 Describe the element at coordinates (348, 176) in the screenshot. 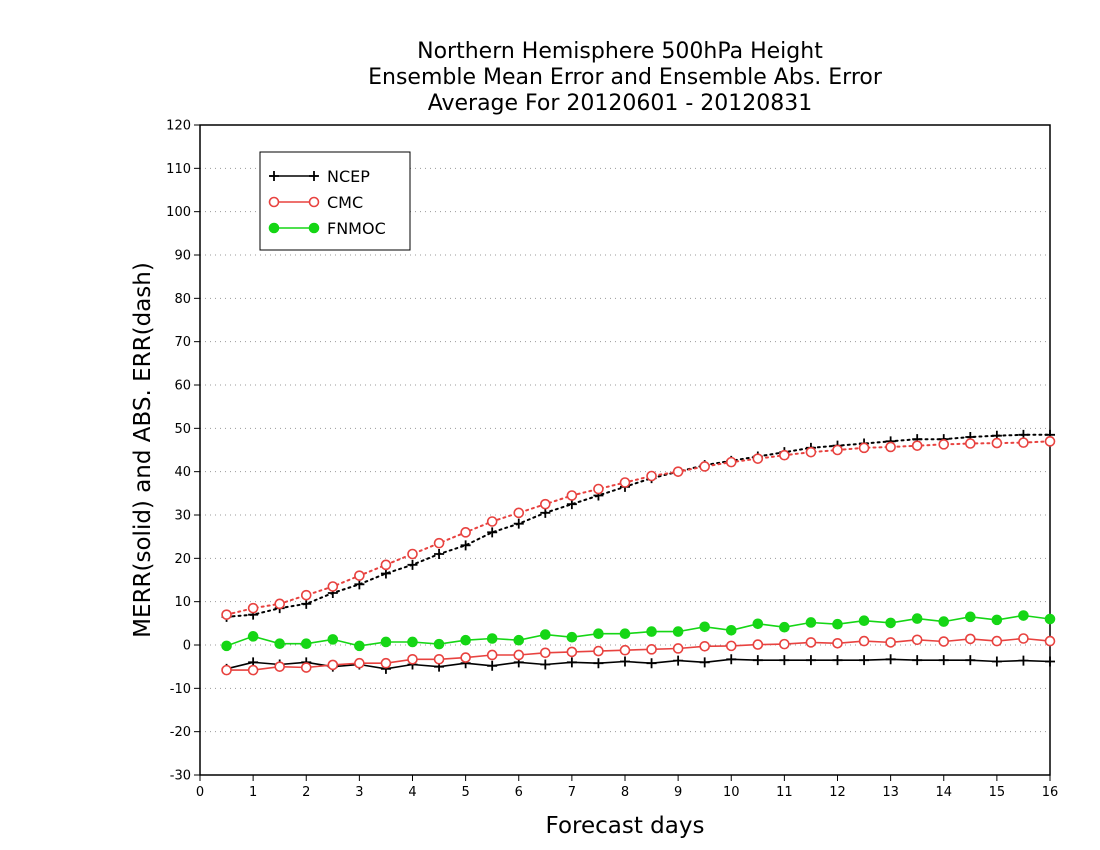

I see `legend-label: NCEP` at that location.